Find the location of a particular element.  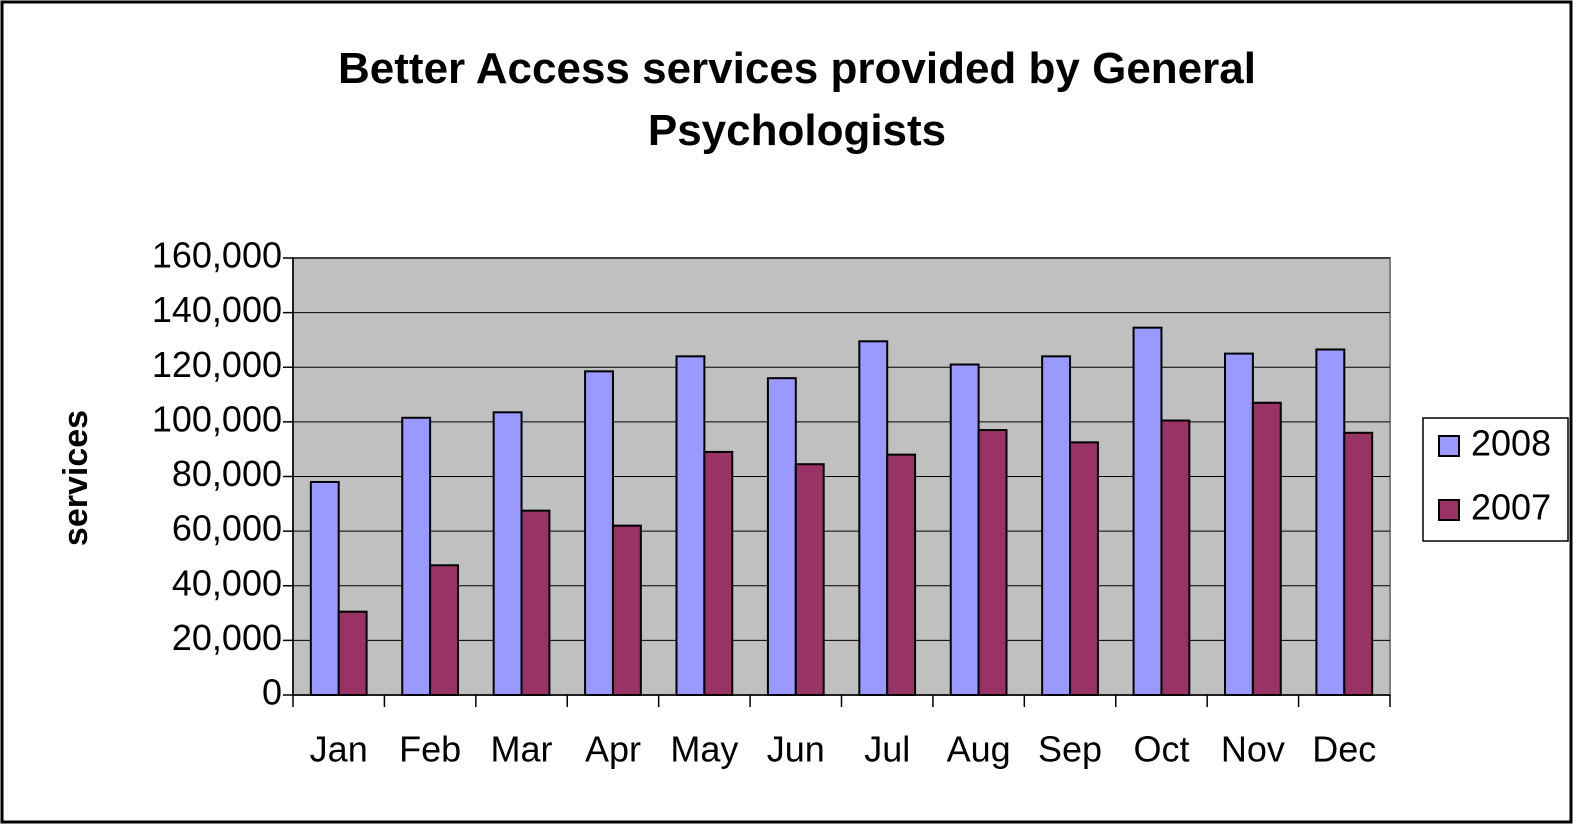

x-tick-label: Apr is located at coordinates (613, 749).